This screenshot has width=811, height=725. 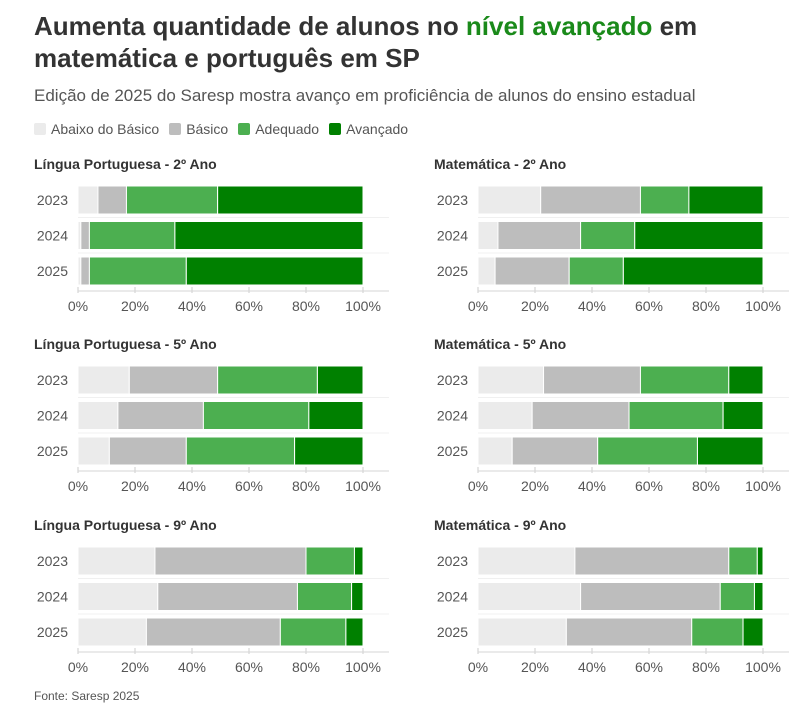 I want to click on title-highlight: nível avançado, so click(x=559, y=26).